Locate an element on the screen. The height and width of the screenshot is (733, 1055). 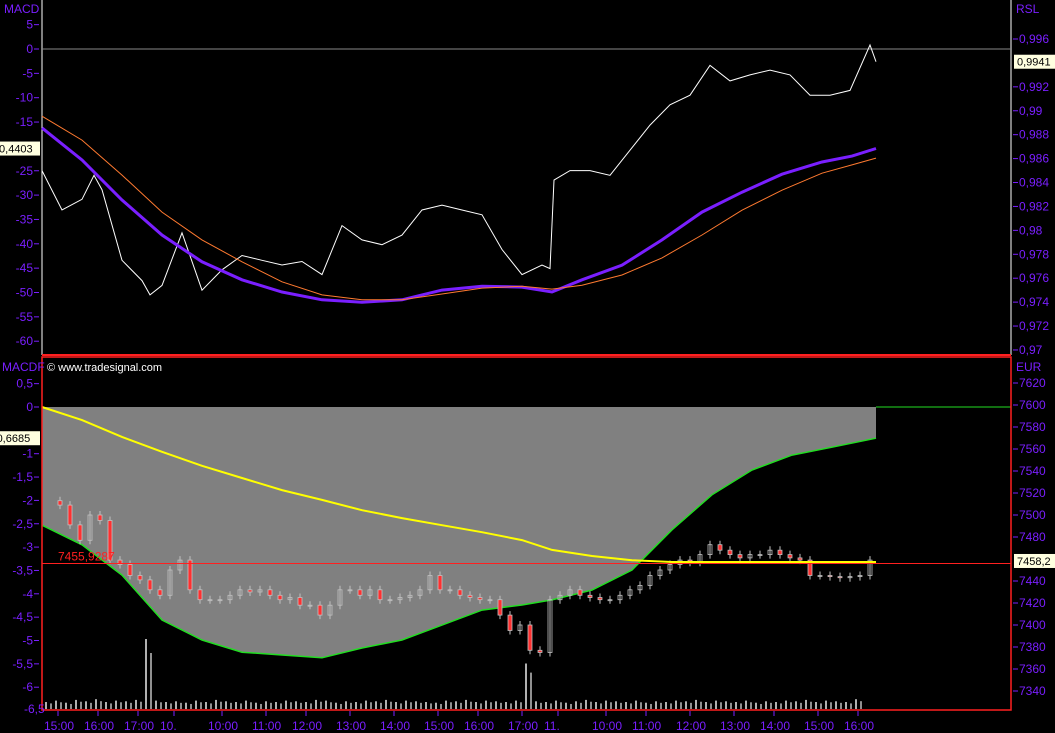
rsl-tick-label: 0,98 is located at coordinates (1031, 230).